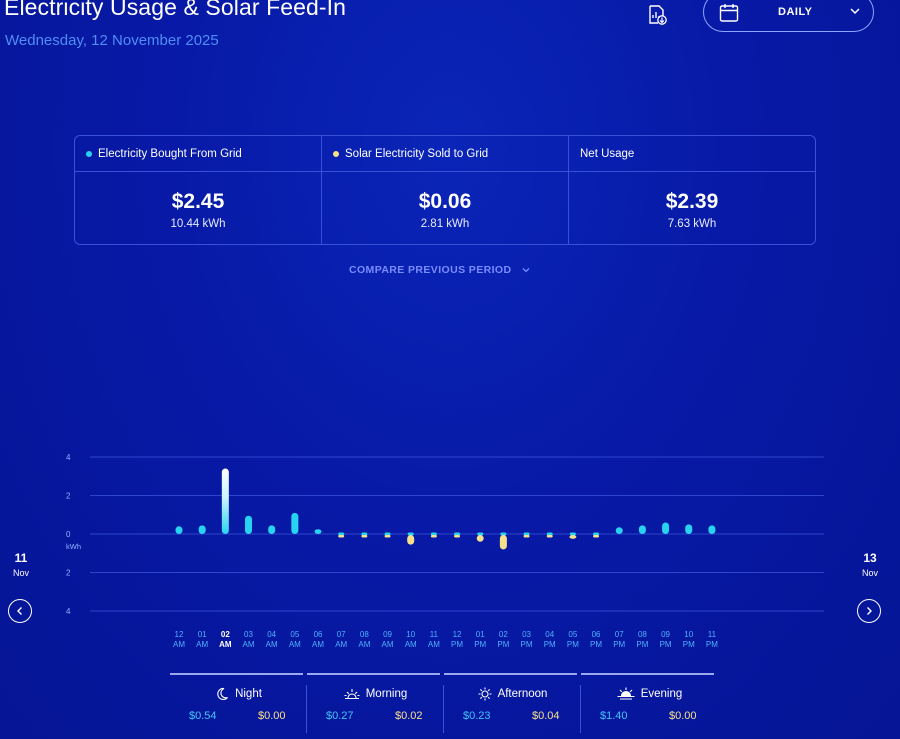 This screenshot has width=900, height=739. Describe the element at coordinates (619, 634) in the screenshot. I see `x-tick-hour: 07` at that location.